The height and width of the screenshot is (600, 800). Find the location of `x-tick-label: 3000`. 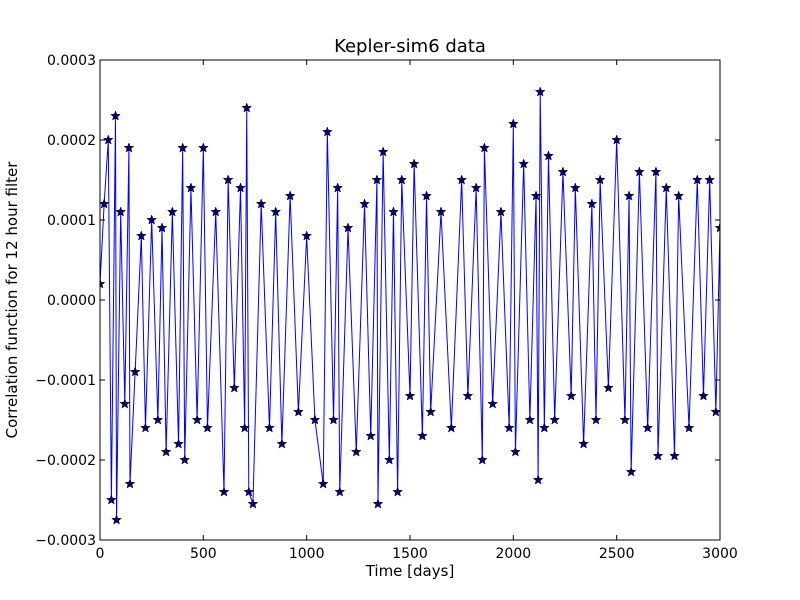

x-tick-label: 3000 is located at coordinates (720, 554).